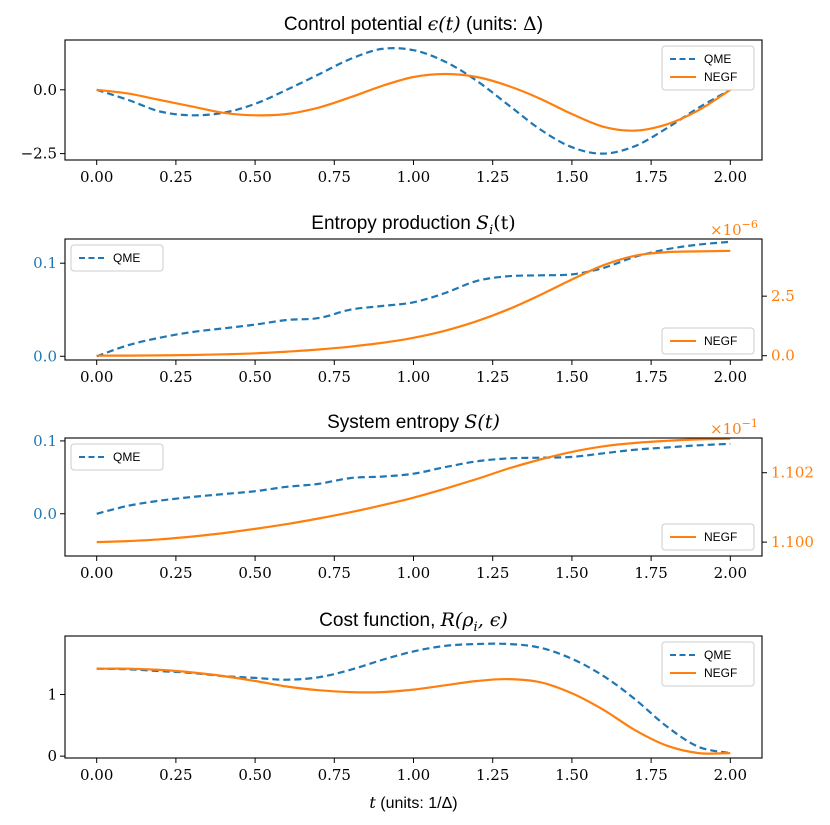 The height and width of the screenshot is (825, 830). I want to click on chart-title-4: Cost function, R(ρi, ϵ), so click(413, 622).